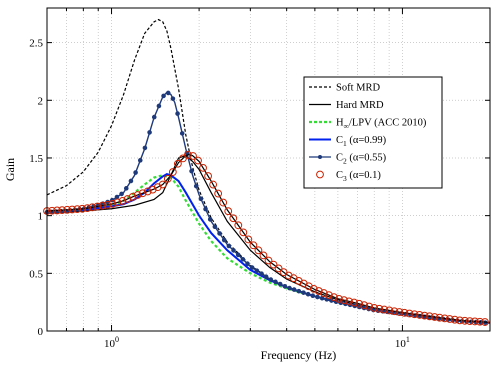  Describe the element at coordinates (10, 169) in the screenshot. I see `y-axis-label: Gain` at that location.